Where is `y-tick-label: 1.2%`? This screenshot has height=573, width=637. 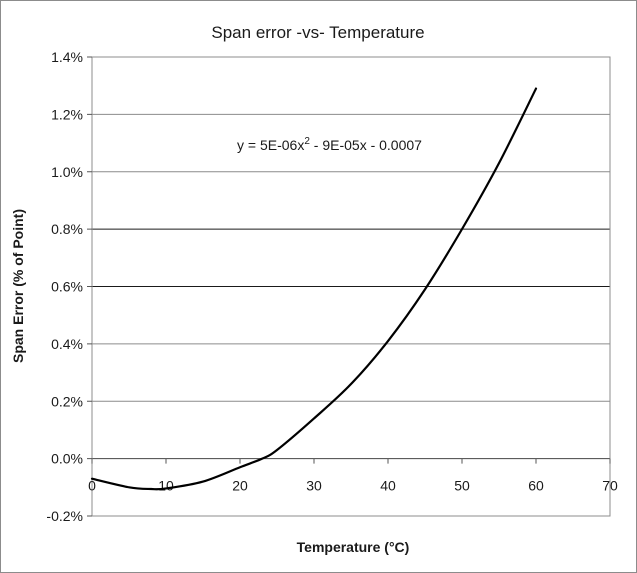
y-tick-label: 1.2% is located at coordinates (67, 114).